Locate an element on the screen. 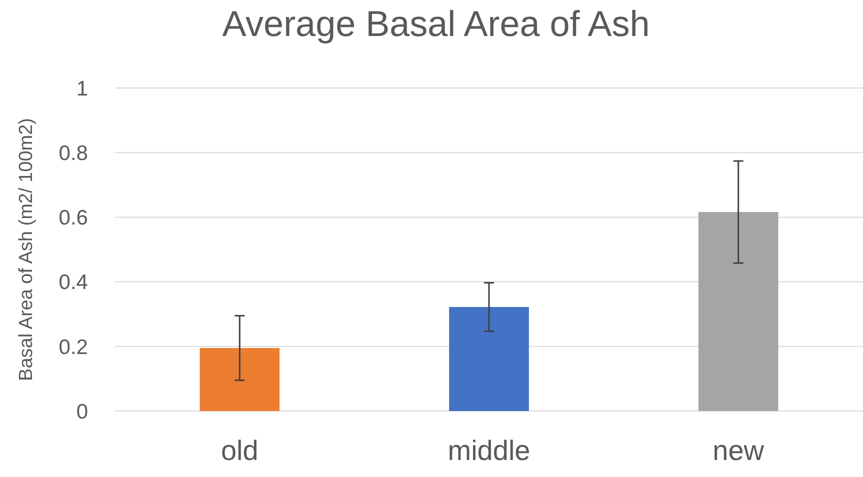 The image size is (863, 477). y-tick-label: 1 is located at coordinates (82, 88).